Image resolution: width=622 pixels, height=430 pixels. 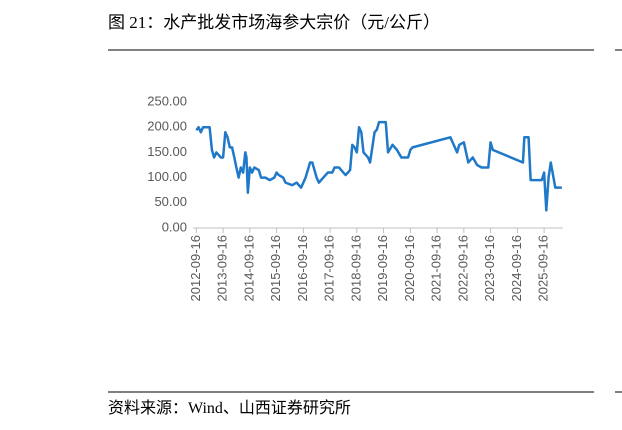 What do you see at coordinates (436, 268) in the screenshot?
I see `x-tick-label: 2021-09-16` at bounding box center [436, 268].